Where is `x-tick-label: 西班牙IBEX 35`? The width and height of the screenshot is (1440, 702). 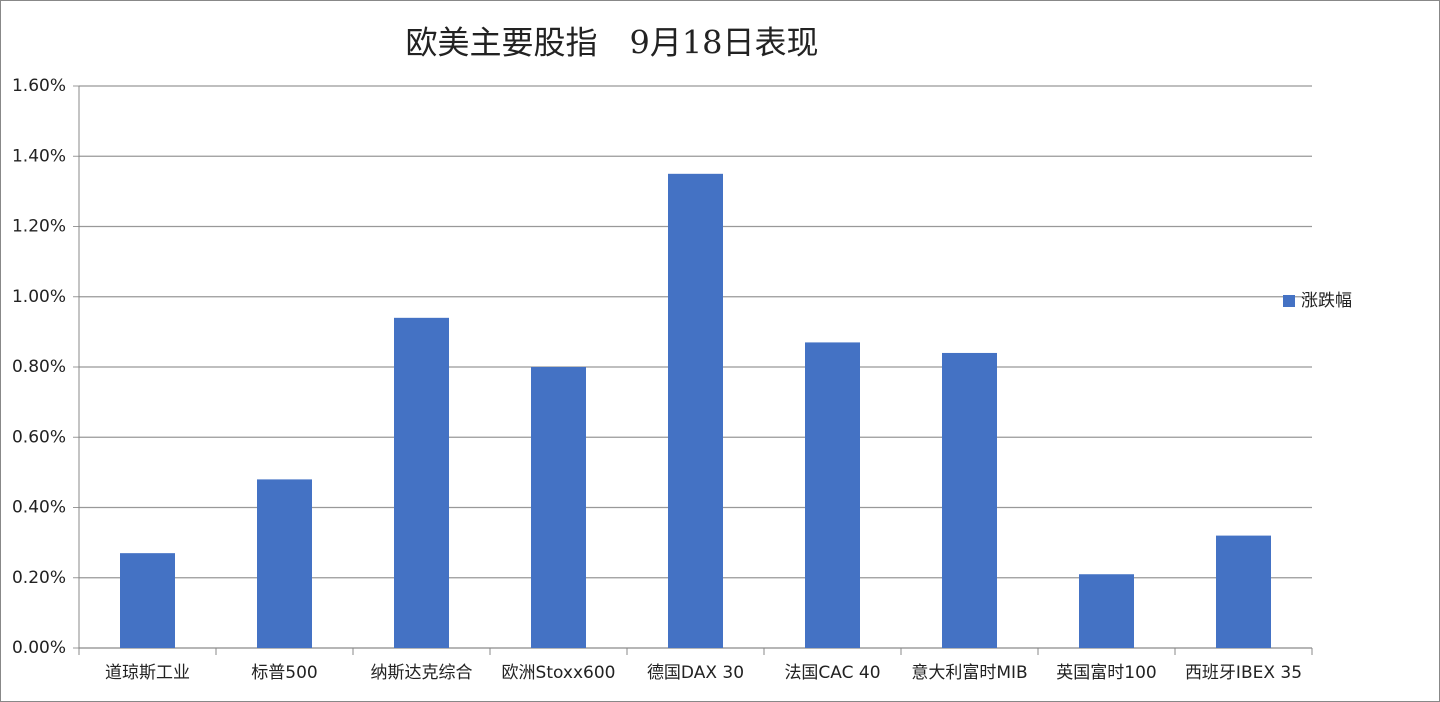
x-tick-label: 西班牙IBEX 35 is located at coordinates (1243, 673).